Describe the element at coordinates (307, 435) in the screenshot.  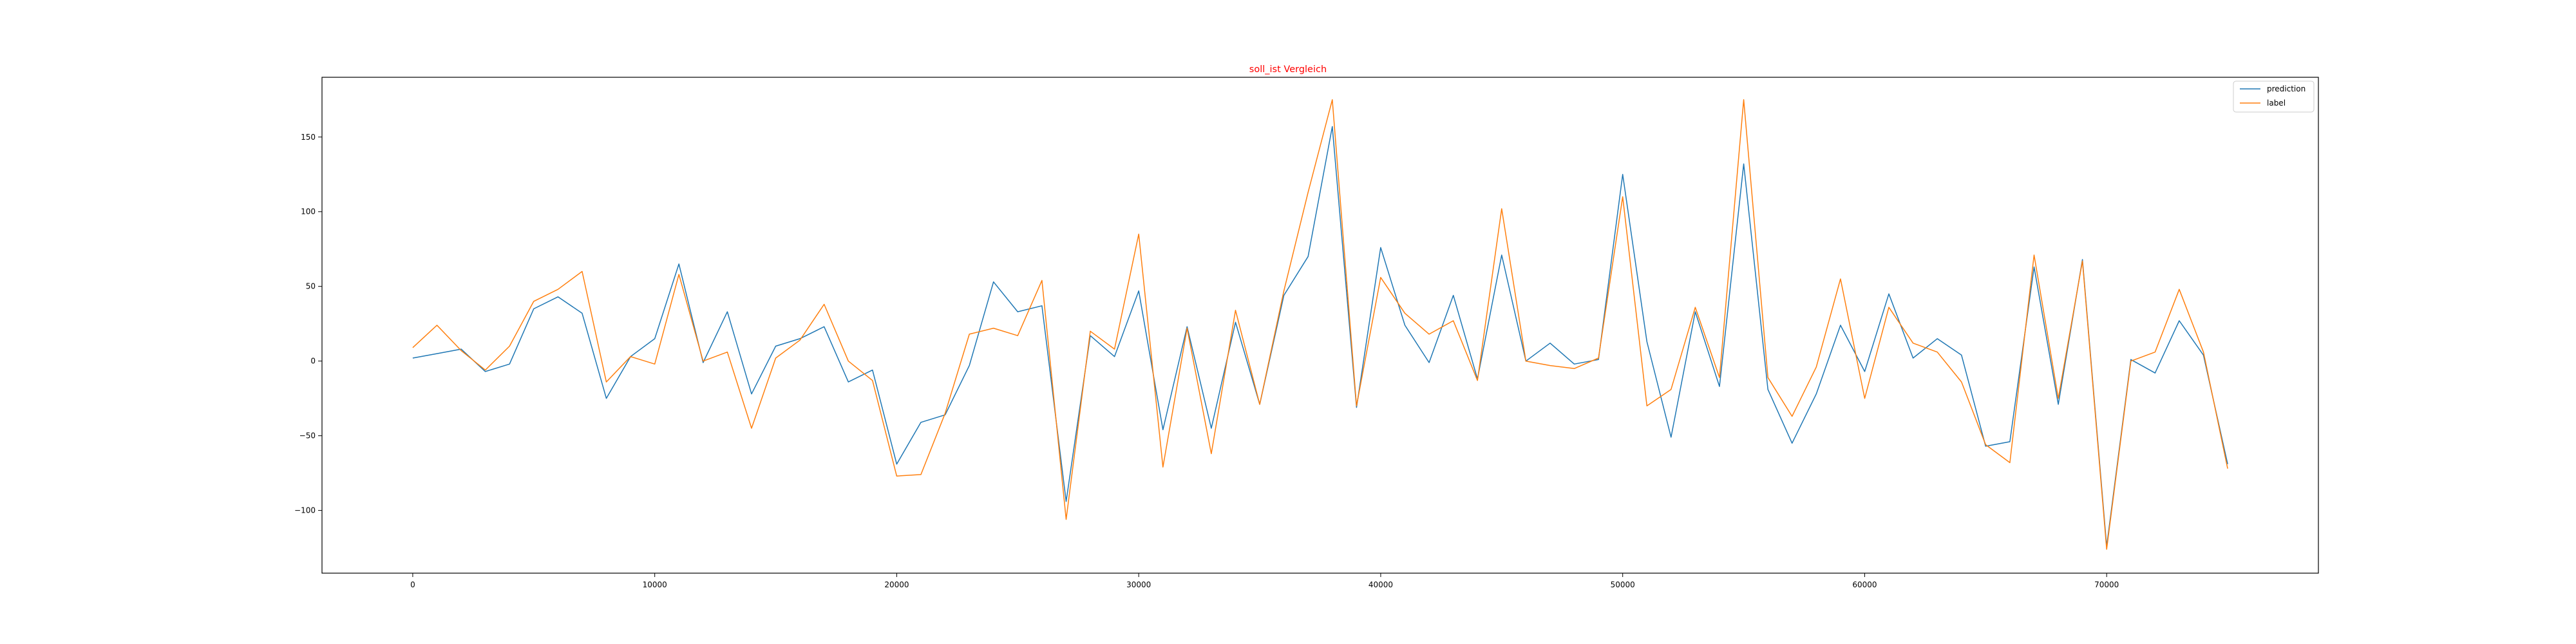
I see `y-tick-label: −50` at that location.